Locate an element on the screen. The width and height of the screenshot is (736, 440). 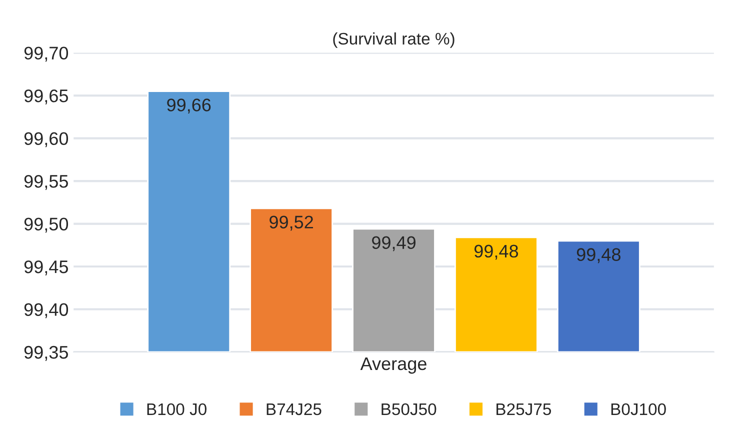
legend-label: B74J25 is located at coordinates (294, 409).